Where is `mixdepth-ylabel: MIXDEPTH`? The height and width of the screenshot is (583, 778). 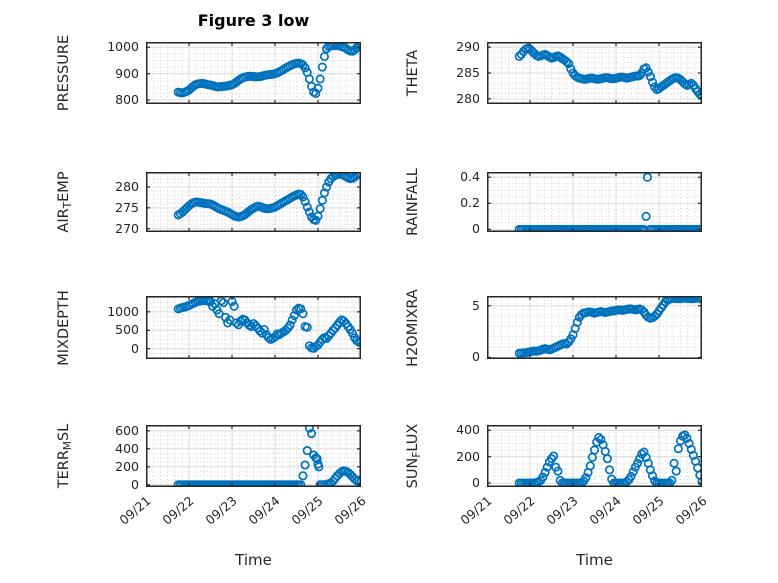
mixdepth-ylabel: MIXDEPTH is located at coordinates (64, 328).